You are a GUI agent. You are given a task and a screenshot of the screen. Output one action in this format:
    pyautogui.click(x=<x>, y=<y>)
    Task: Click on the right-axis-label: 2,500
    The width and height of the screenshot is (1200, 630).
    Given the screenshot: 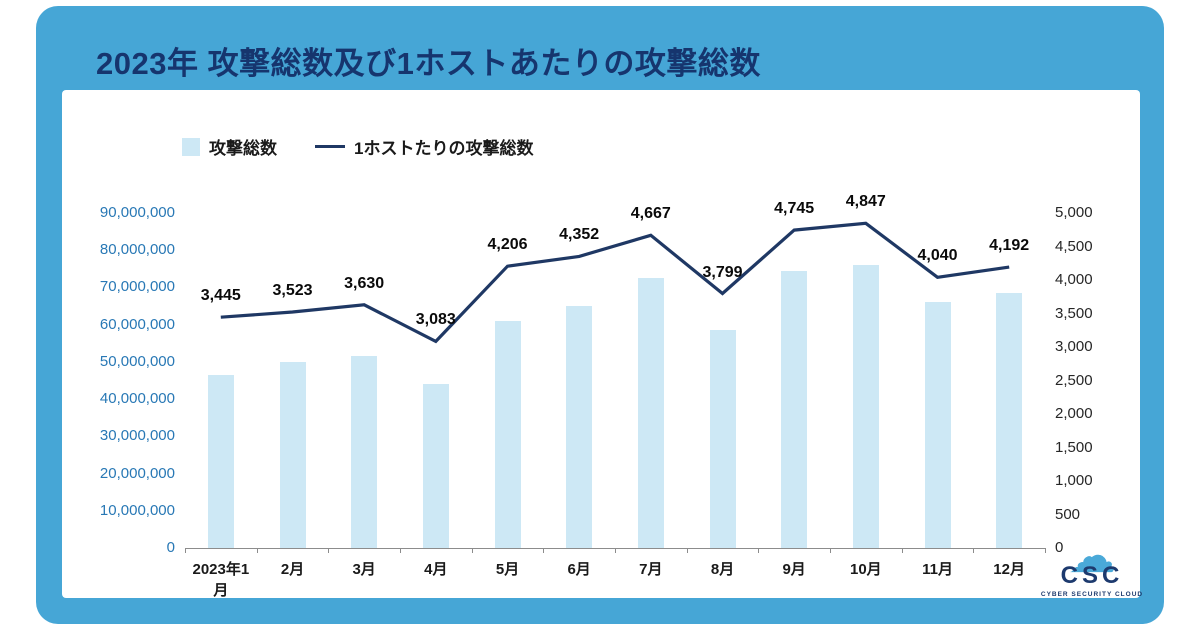 What is the action you would take?
    pyautogui.click(x=1074, y=380)
    